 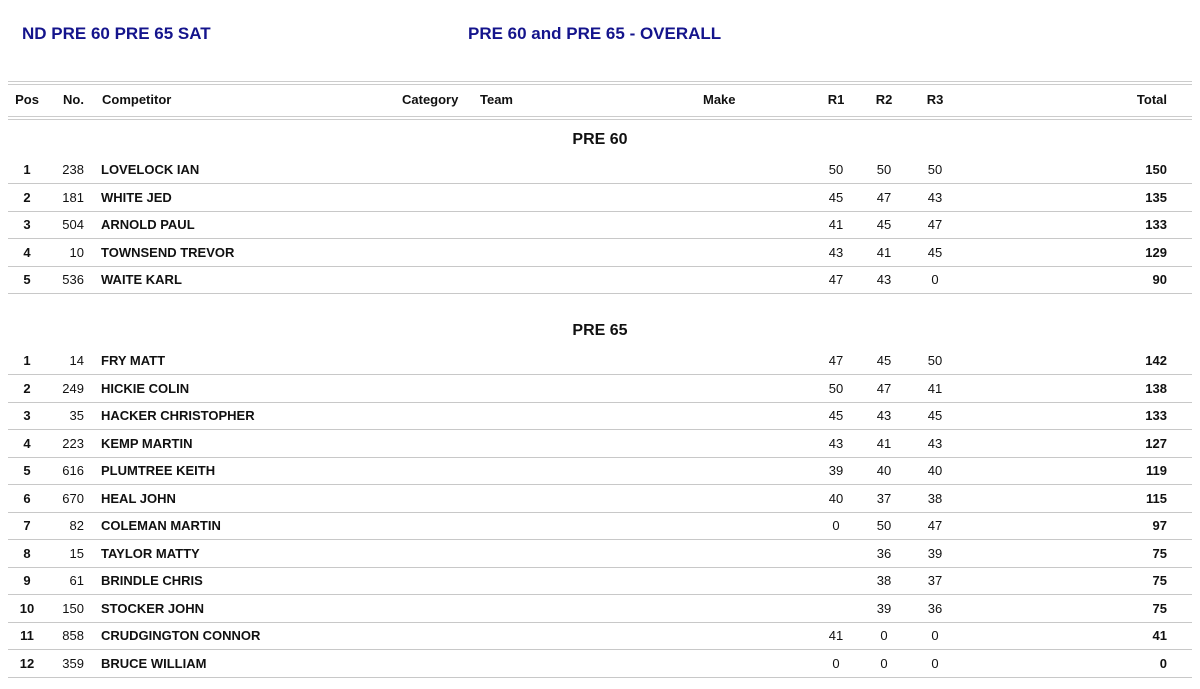 I want to click on cell-no: 14, so click(x=76, y=360).